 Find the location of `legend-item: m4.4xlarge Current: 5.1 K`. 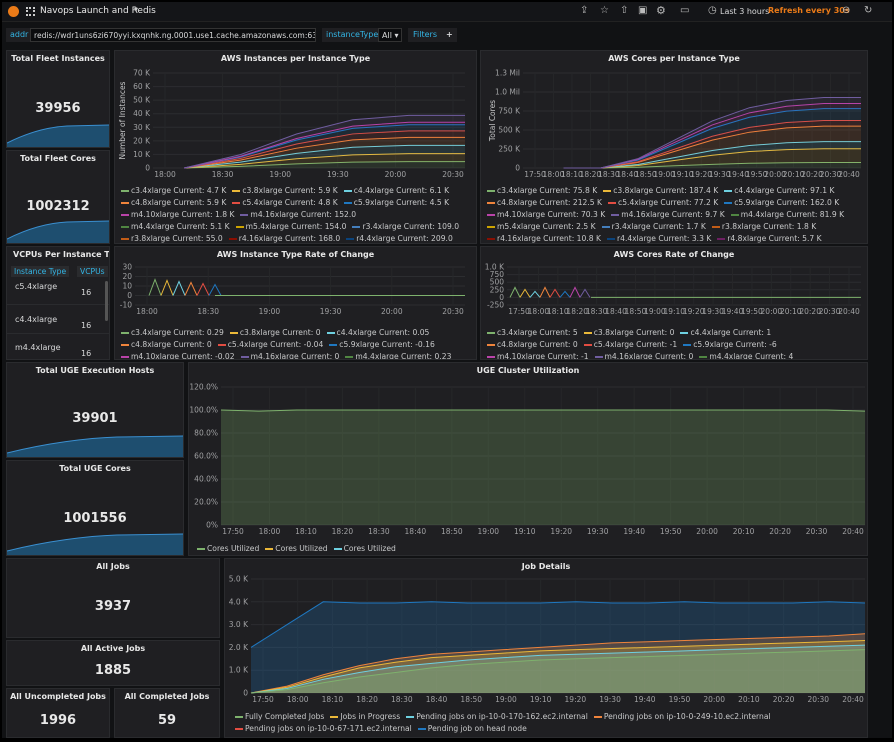

legend-item: m4.4xlarge Current: 5.1 K is located at coordinates (175, 226).